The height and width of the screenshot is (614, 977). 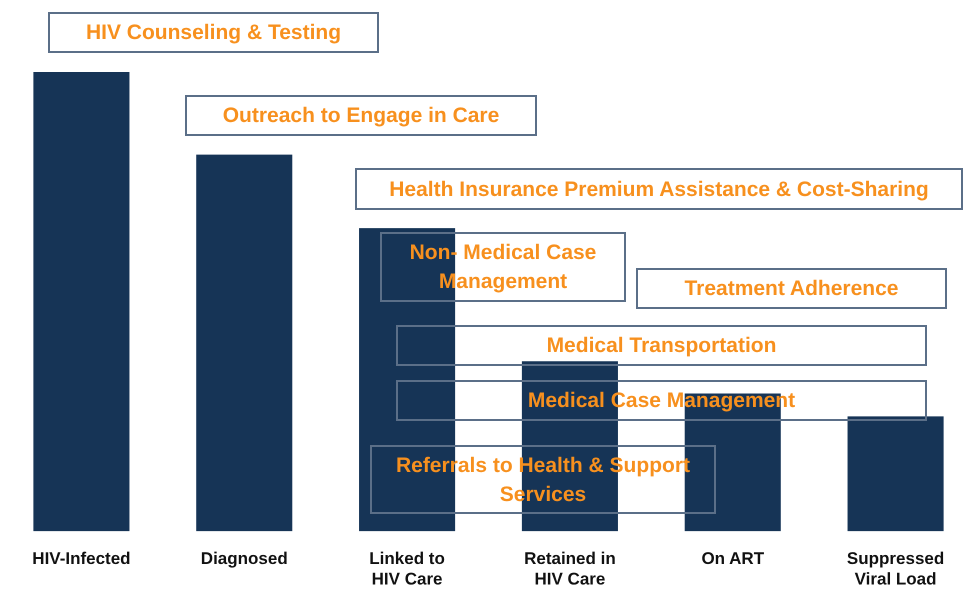 What do you see at coordinates (244, 558) in the screenshot?
I see `x-tick-label: Diagnosed` at bounding box center [244, 558].